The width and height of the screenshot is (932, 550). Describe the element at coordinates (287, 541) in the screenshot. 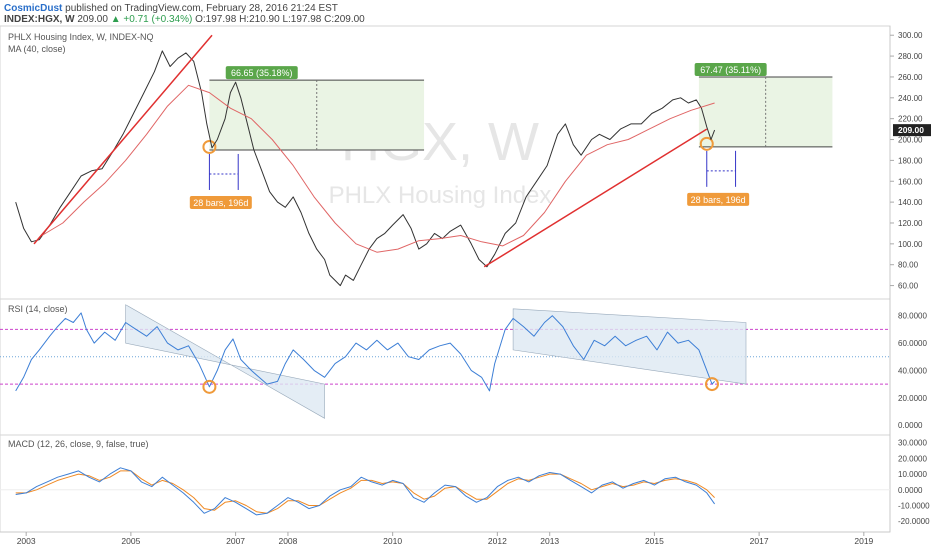

I see `x-tick-label: 2008` at that location.